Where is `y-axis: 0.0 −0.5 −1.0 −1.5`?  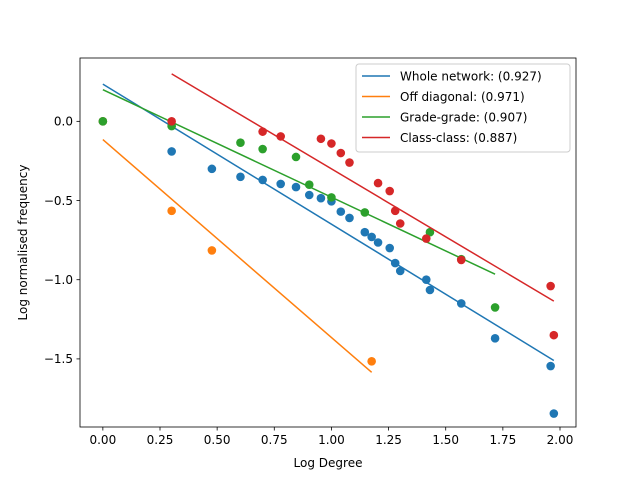
y-axis: 0.0 −0.5 −1.0 −1.5 is located at coordinates (62, 240).